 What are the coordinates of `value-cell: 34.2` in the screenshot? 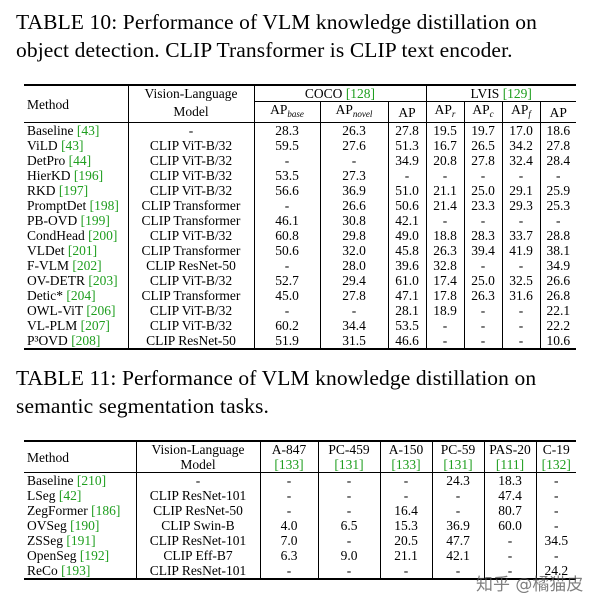 It's located at (521, 145).